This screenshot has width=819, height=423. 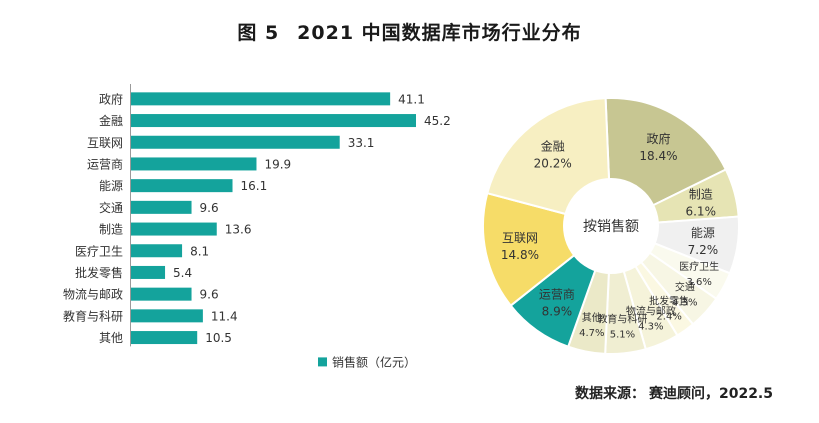 I want to click on pie-slice-label: 金融, so click(x=553, y=146).